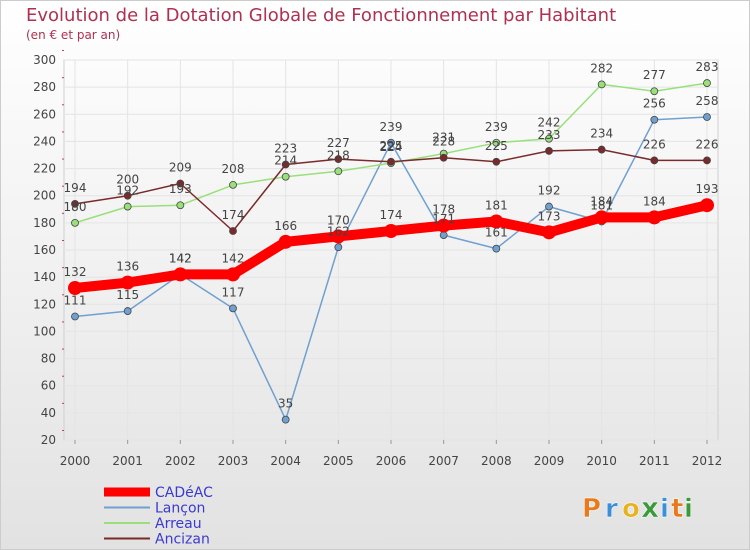  I want to click on brand-letter: t, so click(677, 509).